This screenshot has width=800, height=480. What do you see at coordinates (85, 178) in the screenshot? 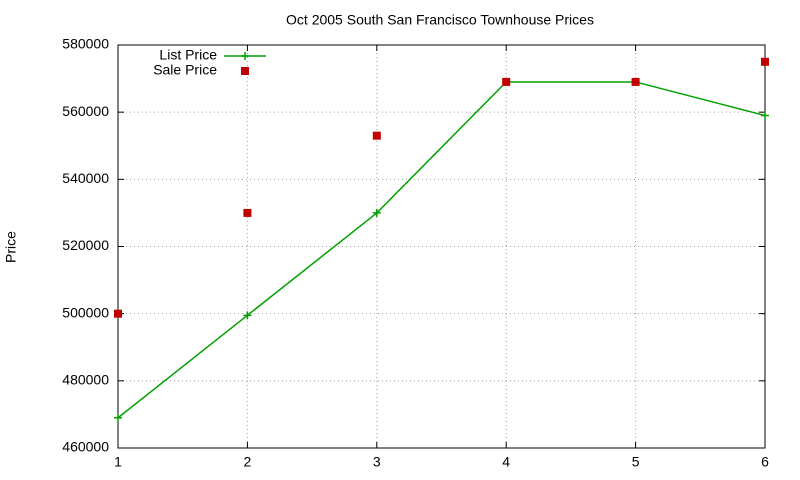
I see `y-tick-label: 540000` at bounding box center [85, 178].